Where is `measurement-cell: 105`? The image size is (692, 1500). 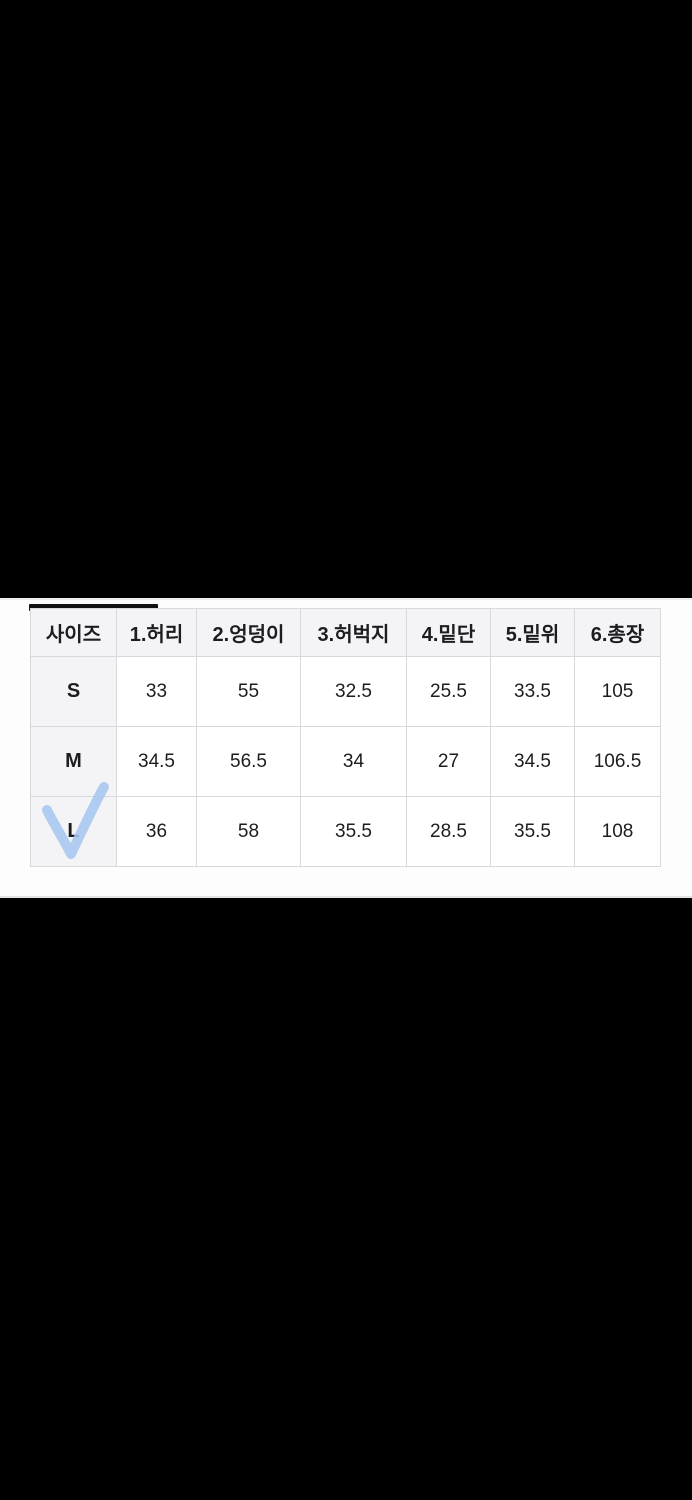 measurement-cell: 105 is located at coordinates (617, 691).